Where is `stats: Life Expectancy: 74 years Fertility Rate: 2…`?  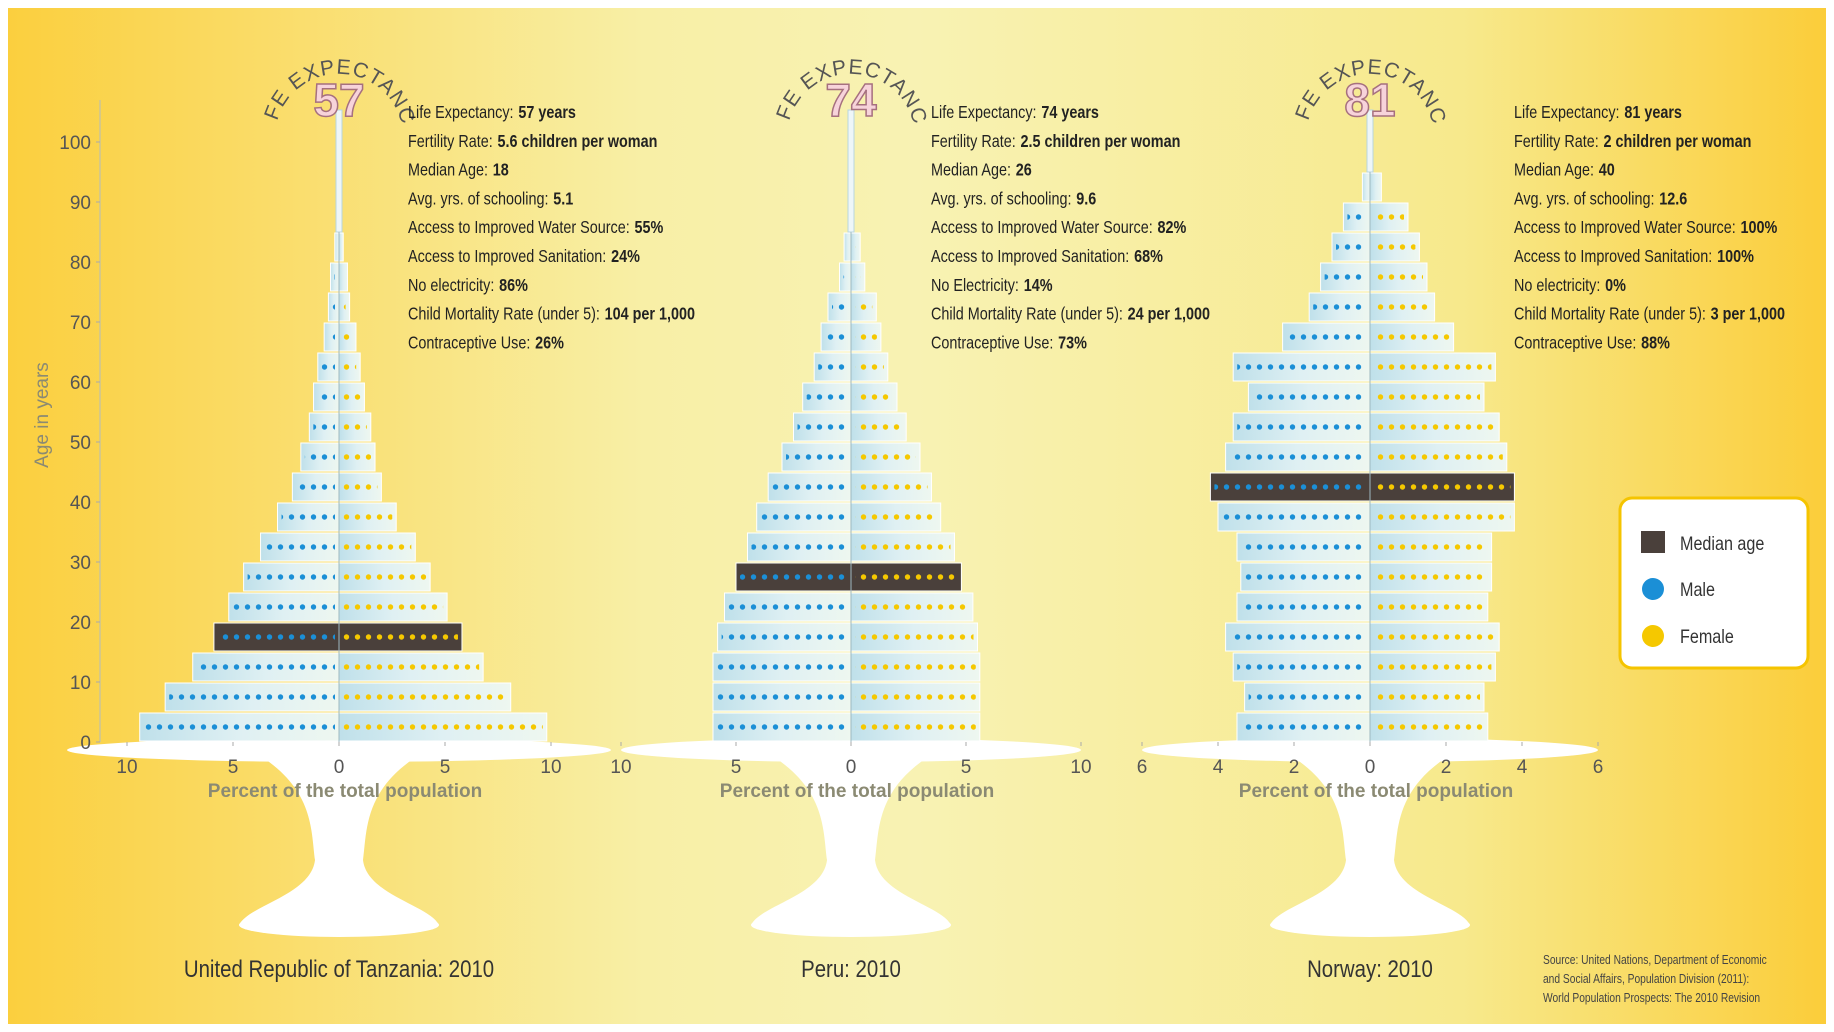
stats: Life Expectancy: 74 years Fertility Rate: 2… is located at coordinates (1070, 228).